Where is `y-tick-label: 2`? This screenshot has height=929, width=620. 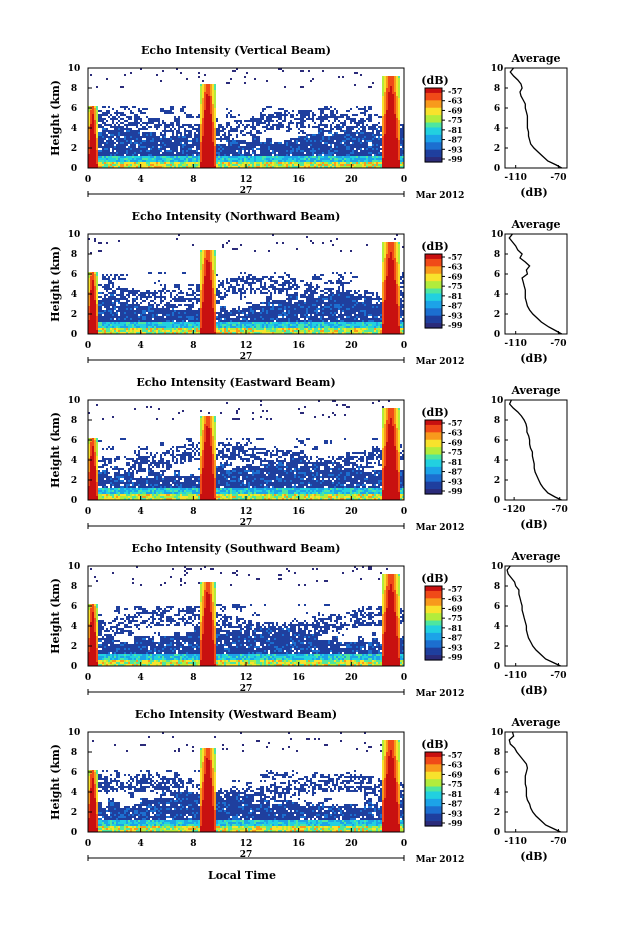 y-tick-label: 2 is located at coordinates (74, 481).